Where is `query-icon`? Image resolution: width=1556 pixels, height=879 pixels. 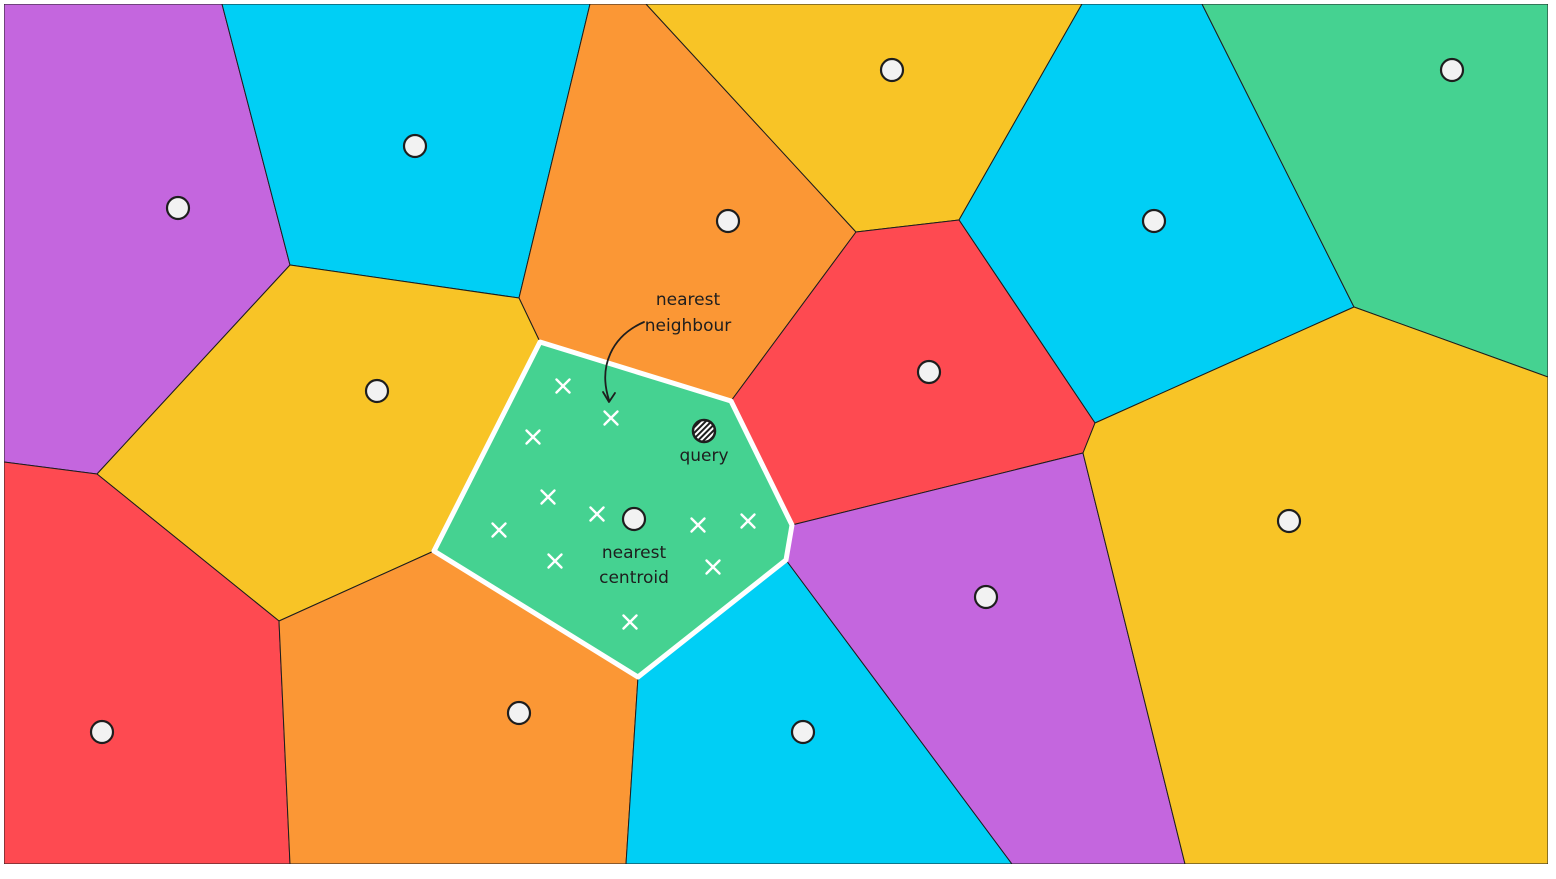
query-icon is located at coordinates (704, 431).